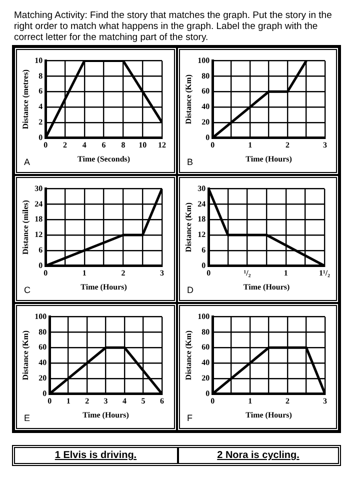 Image resolution: width=353 pixels, height=500 pixels. Describe the element at coordinates (104, 159) in the screenshot. I see `x-axis-title: Time (Seconds)` at that location.